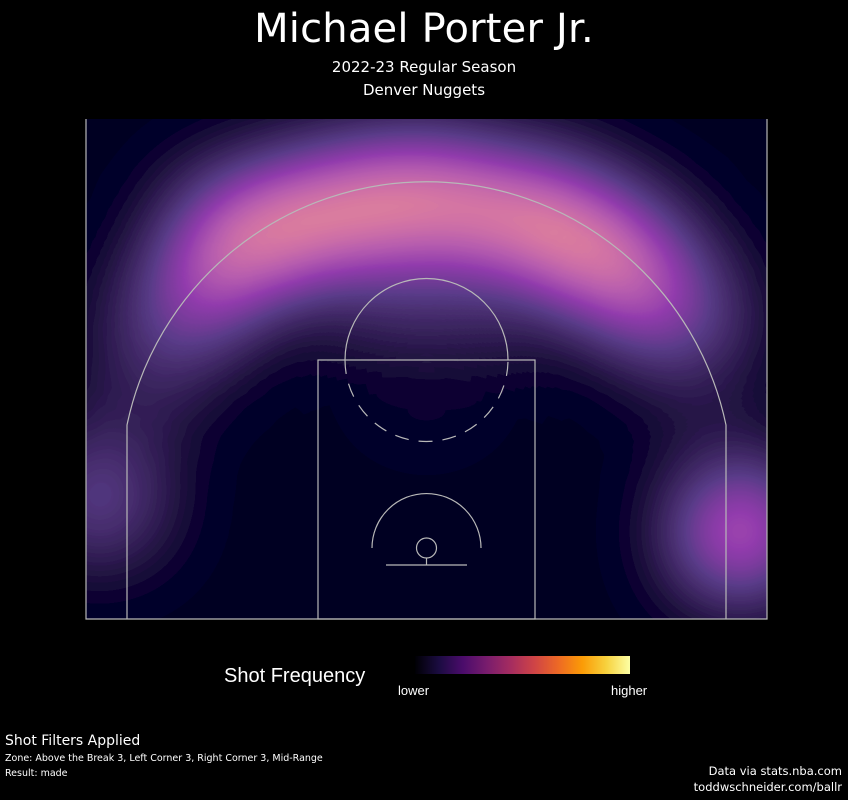 Image resolution: width=848 pixels, height=800 pixels. I want to click on free-throw-circle-bottom, so click(426, 401).